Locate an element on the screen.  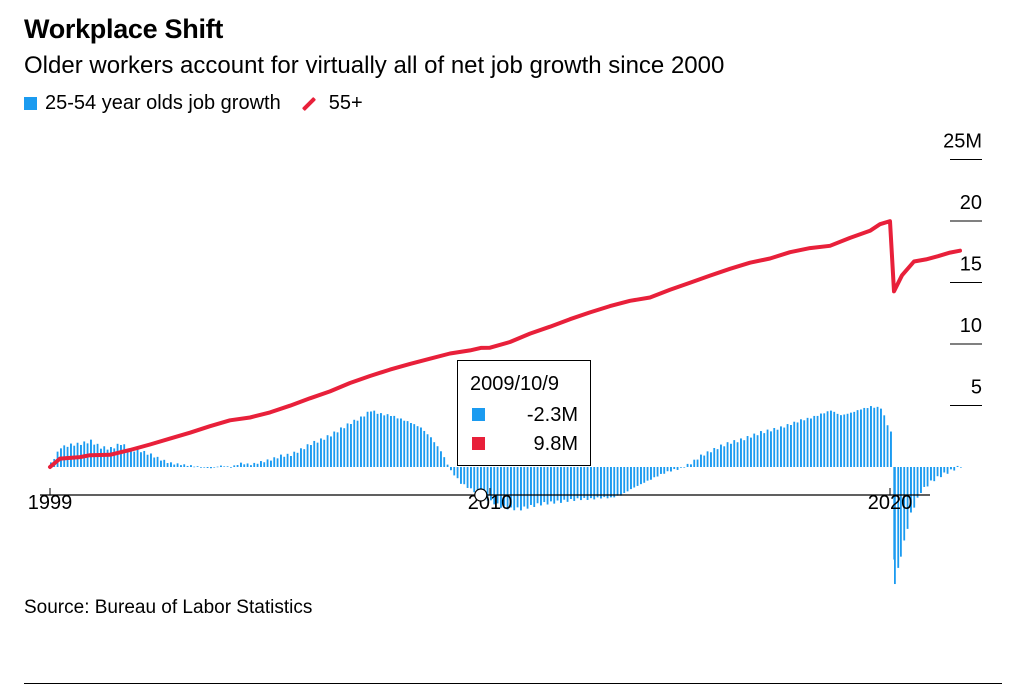
y-tick-label: 5 is located at coordinates (976, 388).